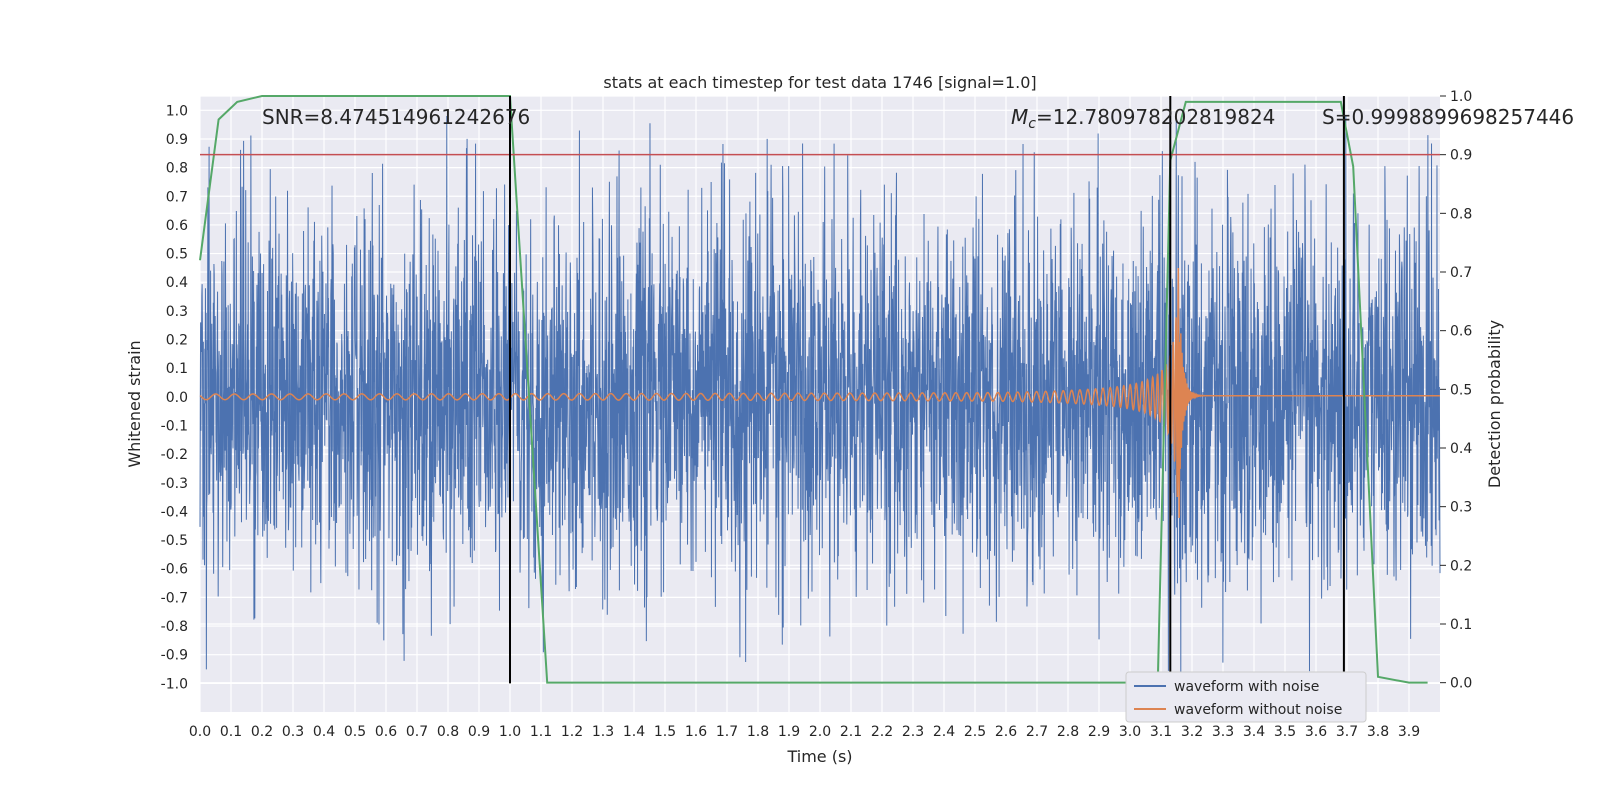 This screenshot has height=800, width=1600. Describe the element at coordinates (355, 732) in the screenshot. I see `x-tick-label: 0.5` at that location.